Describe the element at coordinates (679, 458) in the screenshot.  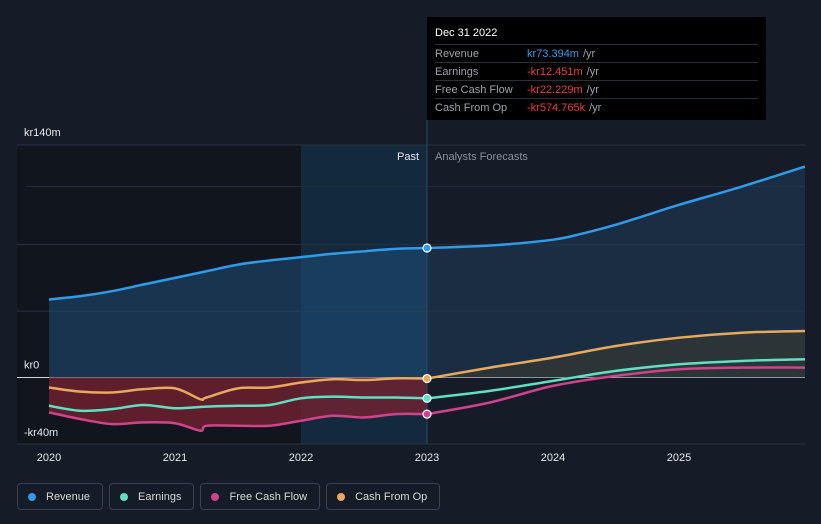
I see `x-tick-label: 2025` at that location.